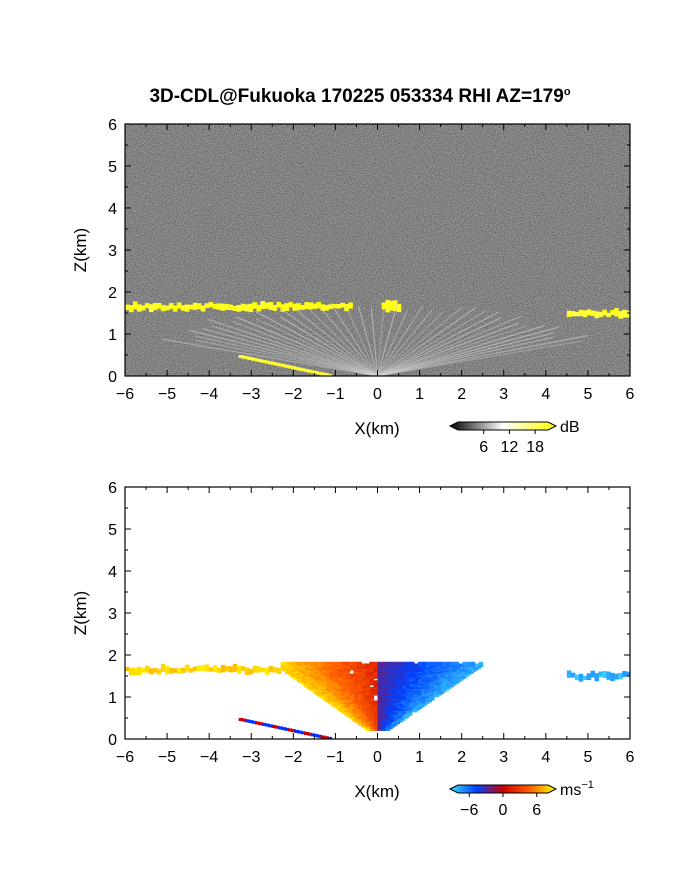  Describe the element at coordinates (335, 394) in the screenshot. I see `x-tick-label: −1` at that location.